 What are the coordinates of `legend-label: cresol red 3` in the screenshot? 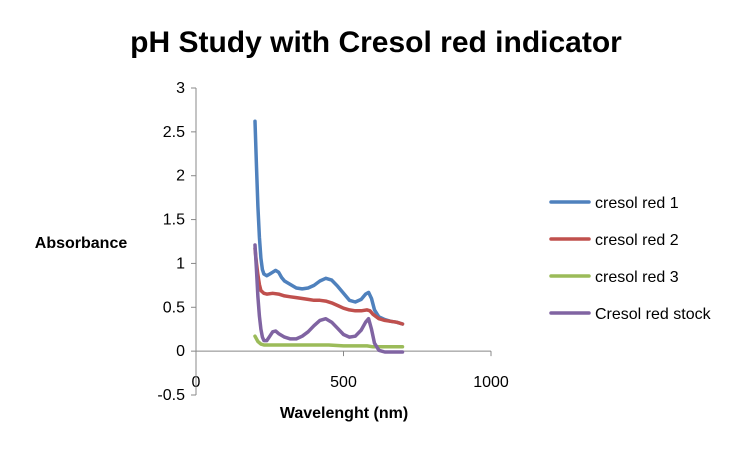 It's located at (637, 277).